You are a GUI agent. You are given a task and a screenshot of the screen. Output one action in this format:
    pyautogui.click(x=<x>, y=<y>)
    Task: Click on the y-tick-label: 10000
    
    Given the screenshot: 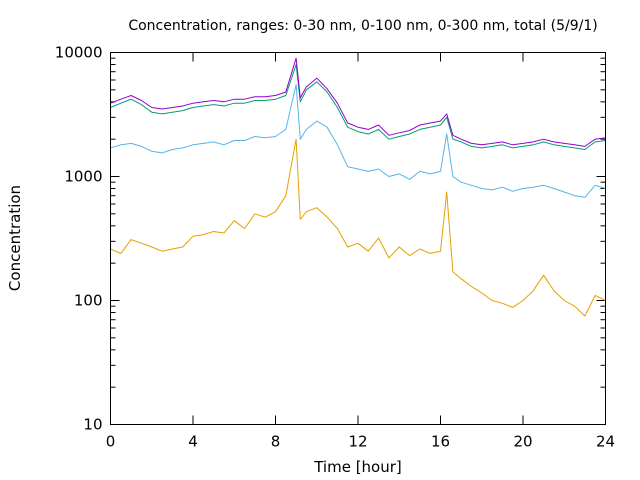 What is the action you would take?
    pyautogui.click(x=79, y=53)
    